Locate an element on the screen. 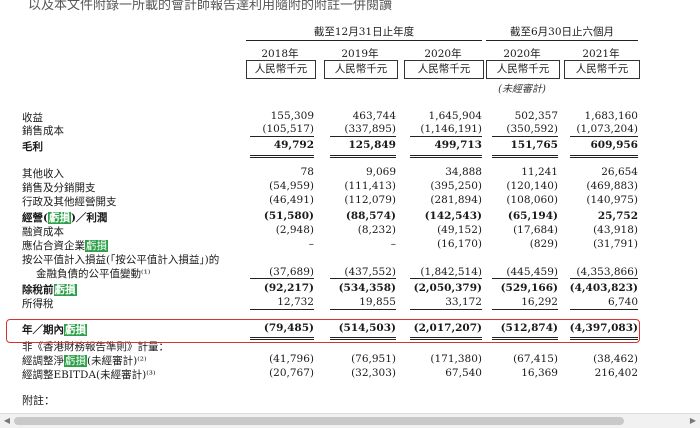 The width and height of the screenshot is (700, 428). row-label-text: 其他收入 is located at coordinates (43, 174).